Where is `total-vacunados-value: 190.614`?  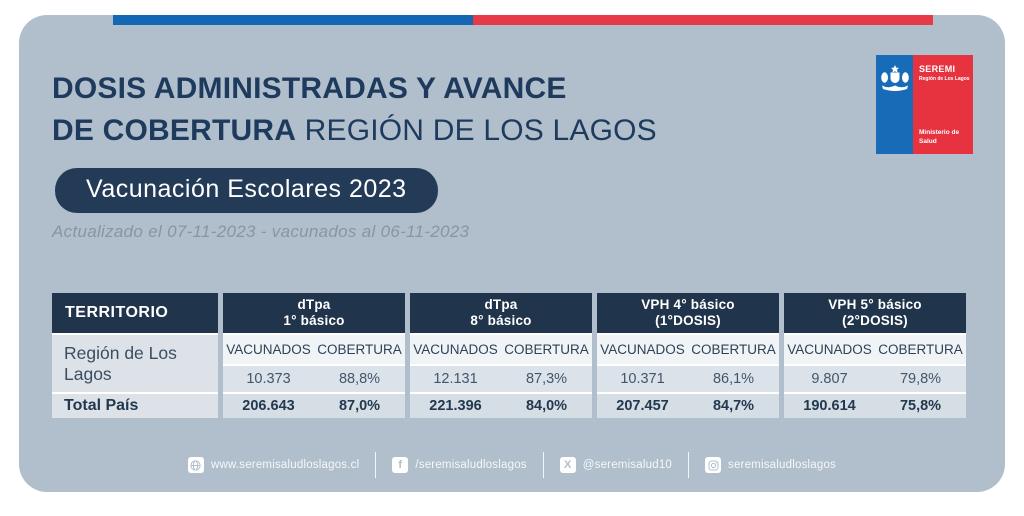 total-vacunados-value: 190.614 is located at coordinates (829, 406).